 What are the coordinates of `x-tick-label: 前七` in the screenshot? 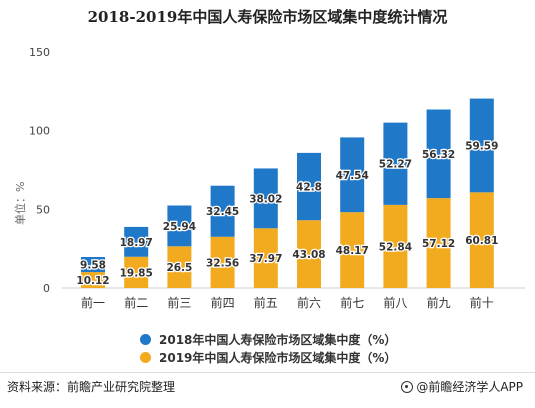 It's located at (352, 302).